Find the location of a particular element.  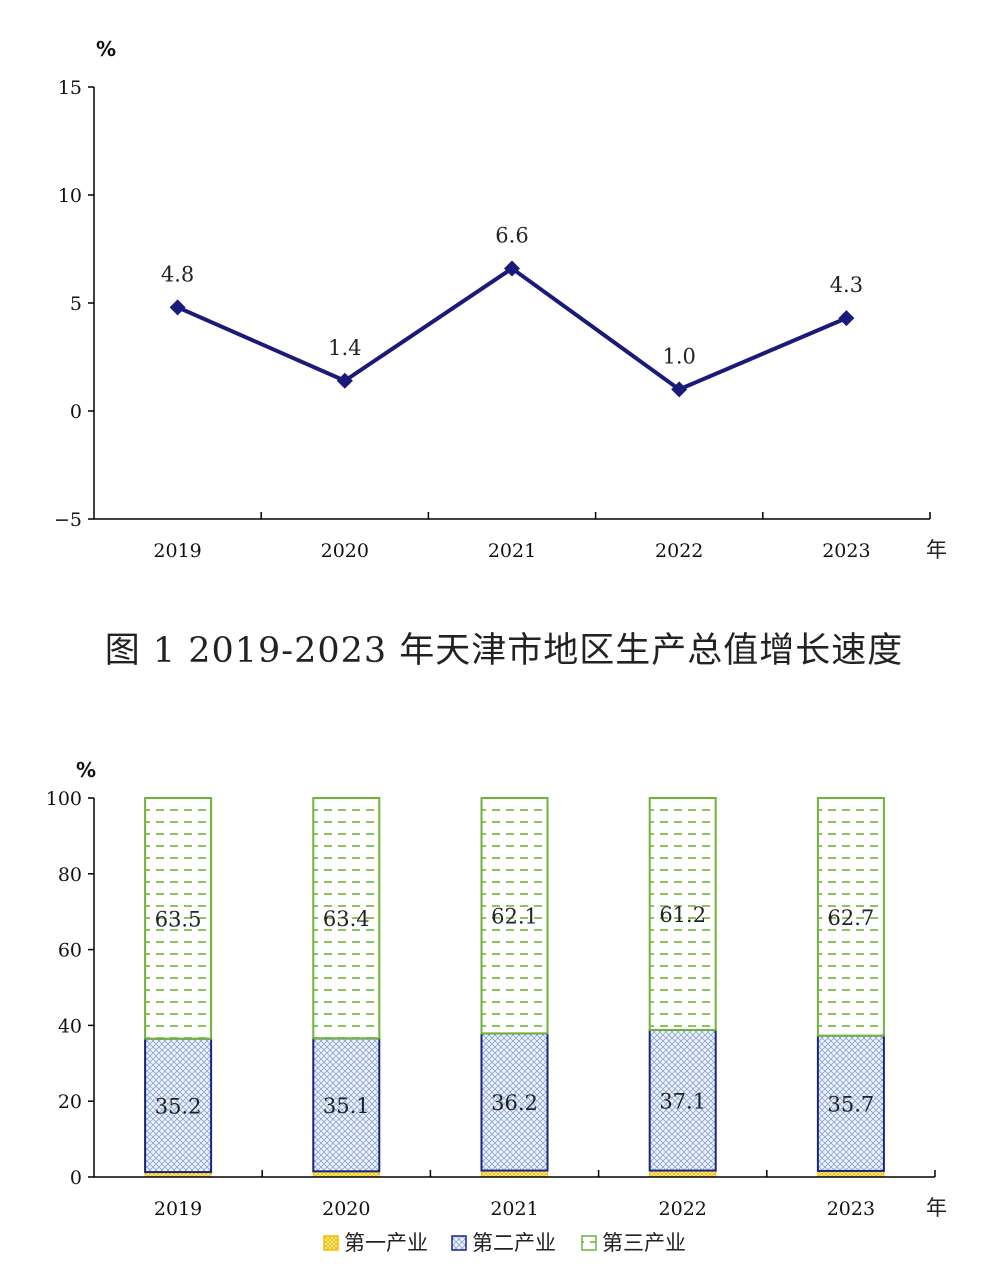

bar-y-tick-label: 40 is located at coordinates (70, 1026).